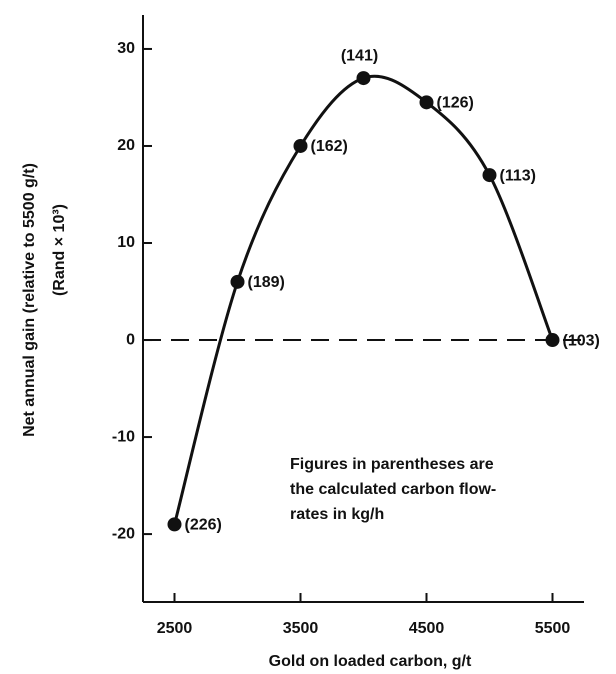 This screenshot has width=616, height=674. I want to click on x-tick-label: 3500, so click(301, 628).